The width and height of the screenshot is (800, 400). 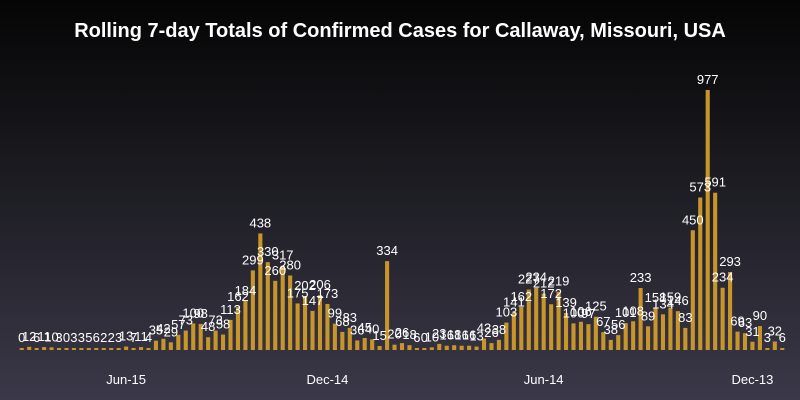 I want to click on bar-value-label: 89, so click(x=648, y=315).